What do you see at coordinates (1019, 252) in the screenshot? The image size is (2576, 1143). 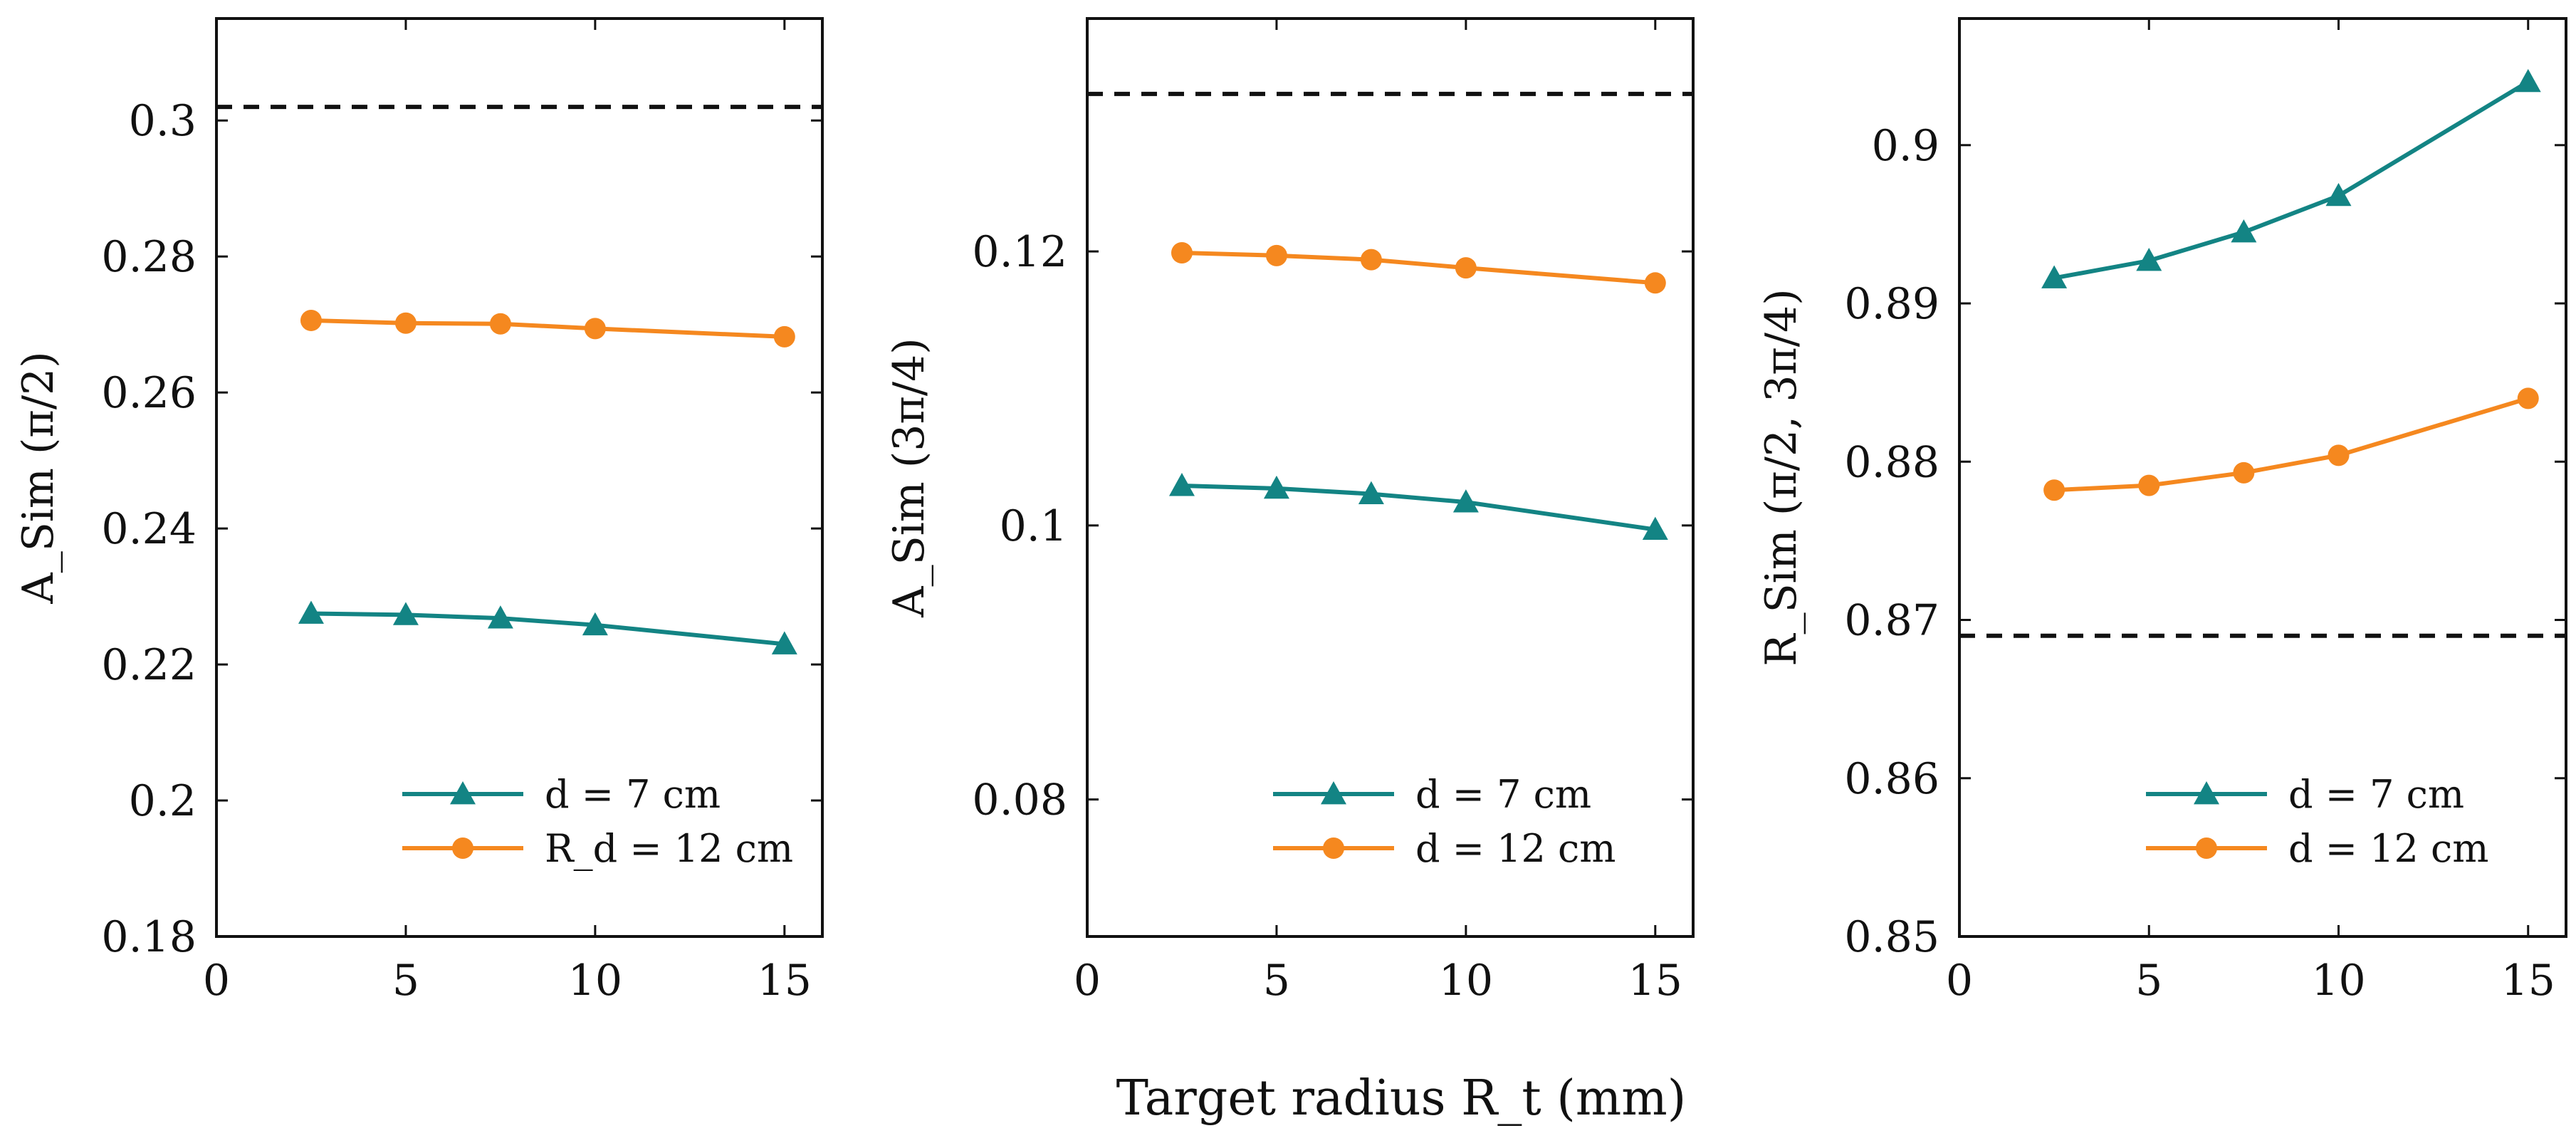 I see `y-tick-label: 0.12` at bounding box center [1019, 252].